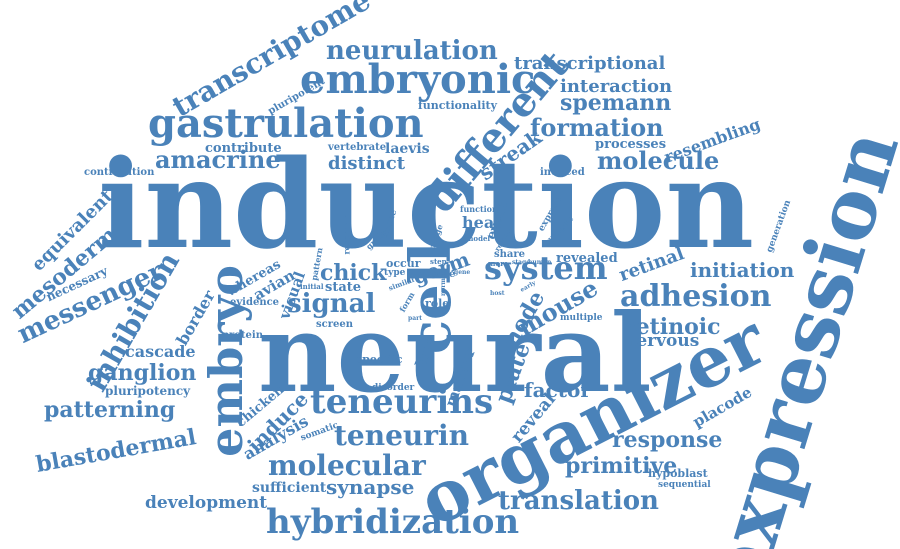  I want to click on word-neural: neural, so click(455, 354).